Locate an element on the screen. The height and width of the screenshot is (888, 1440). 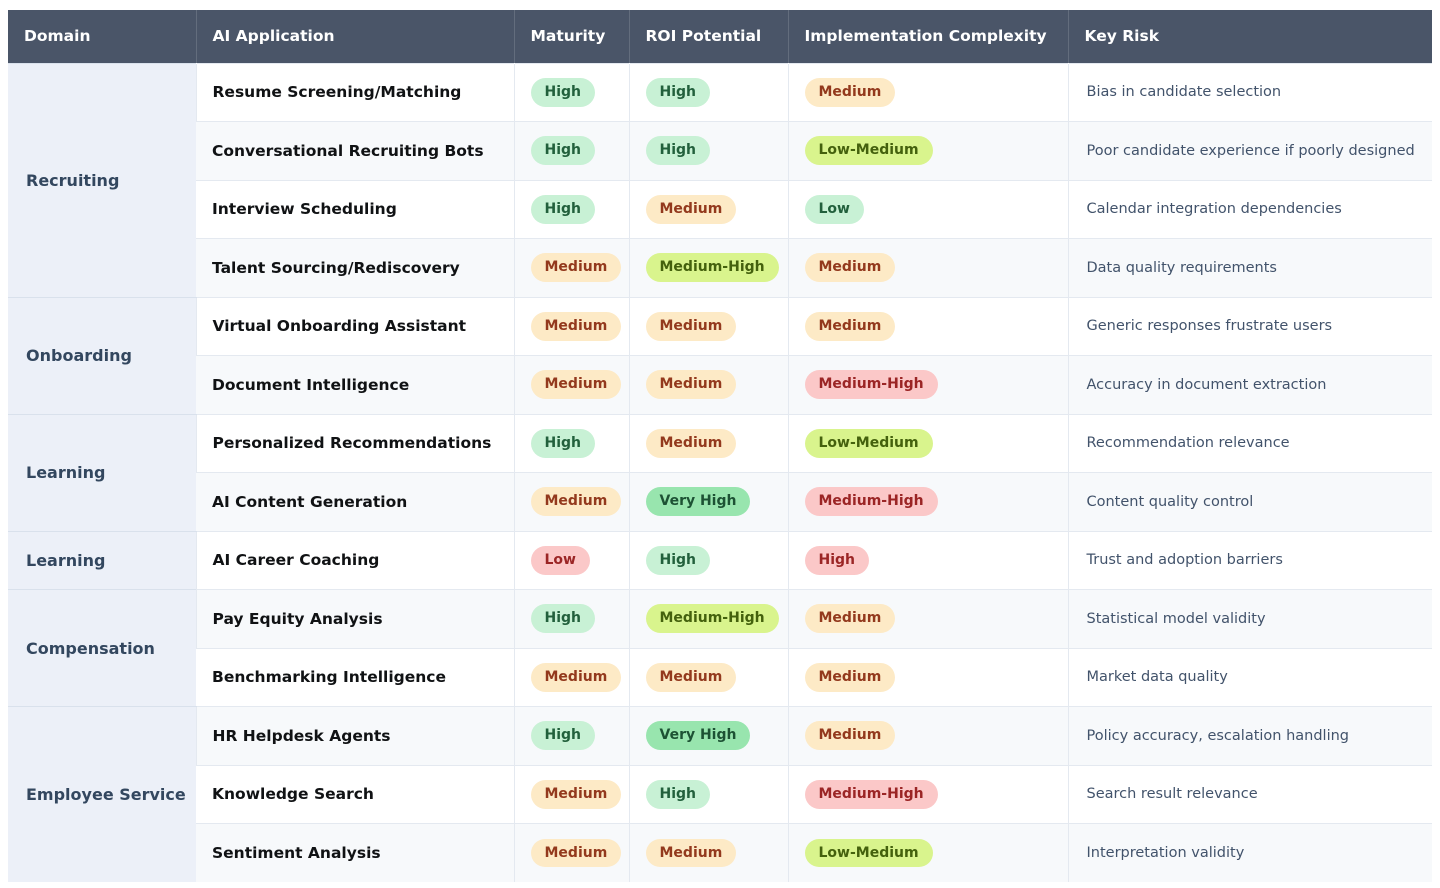
key-risk-cell: Statistical model validity is located at coordinates (1249, 618).